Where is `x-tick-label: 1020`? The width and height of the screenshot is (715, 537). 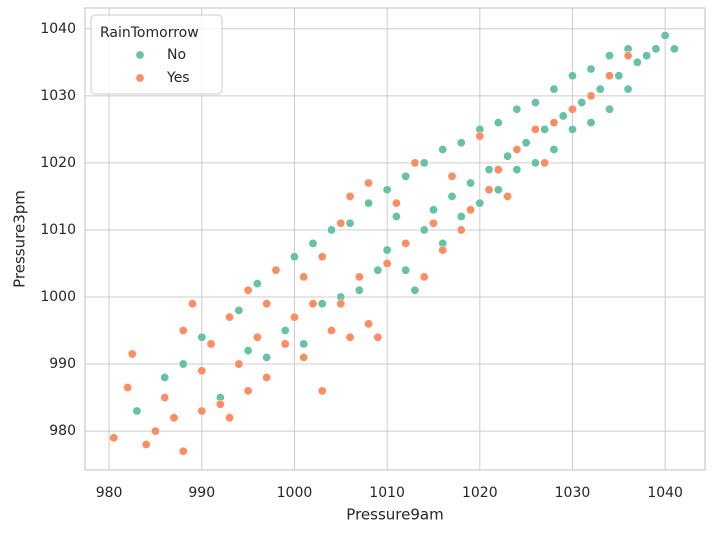 x-tick-label: 1020 is located at coordinates (480, 493).